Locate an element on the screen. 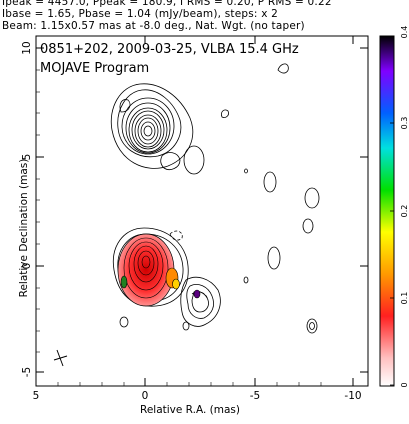  upper-jet-contours is located at coordinates (169, 126).